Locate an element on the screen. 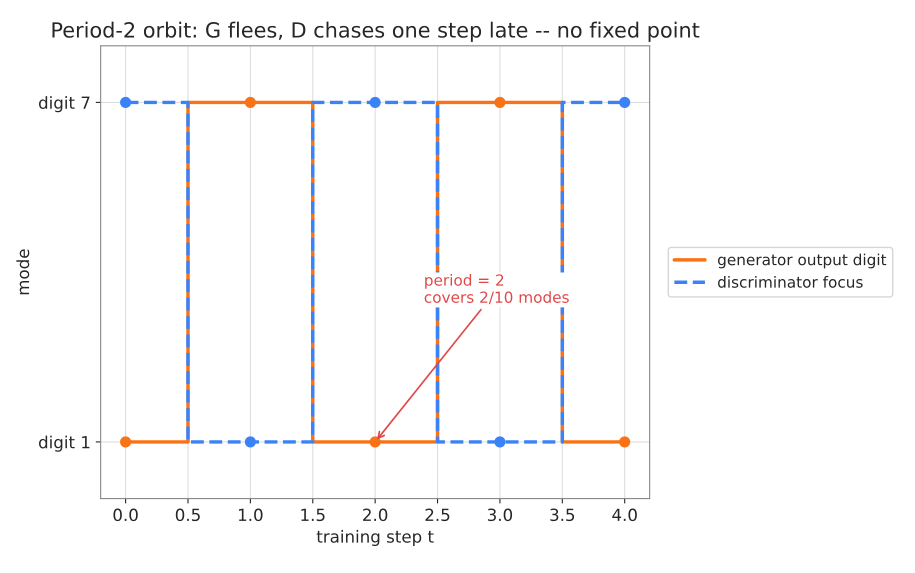  annotation: period = 2 covers 2/10 modes is located at coordinates (496, 289).